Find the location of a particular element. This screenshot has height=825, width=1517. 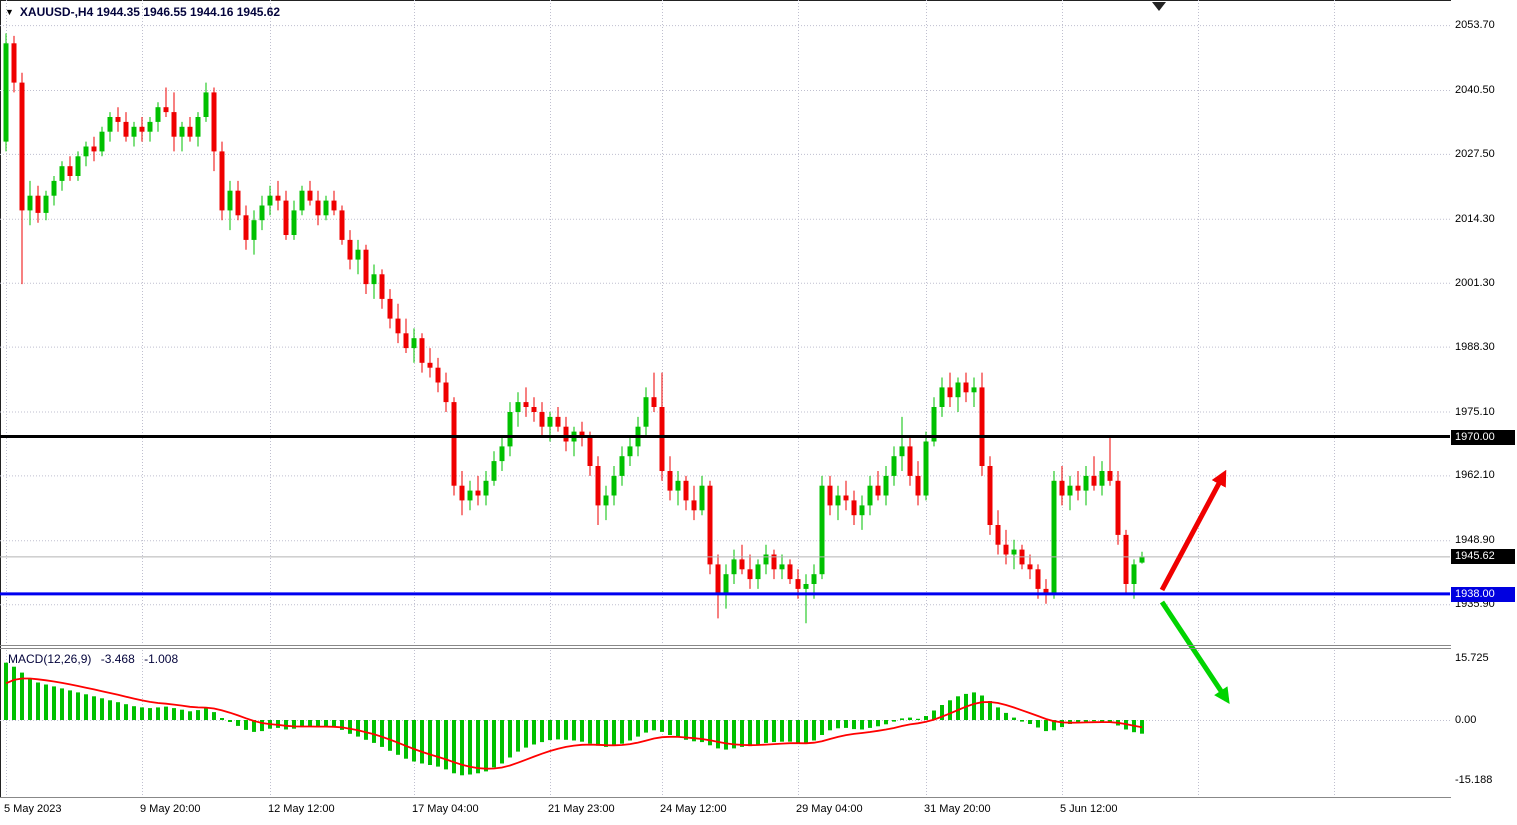

axis-tick-label: 2053.70 is located at coordinates (1475, 25).